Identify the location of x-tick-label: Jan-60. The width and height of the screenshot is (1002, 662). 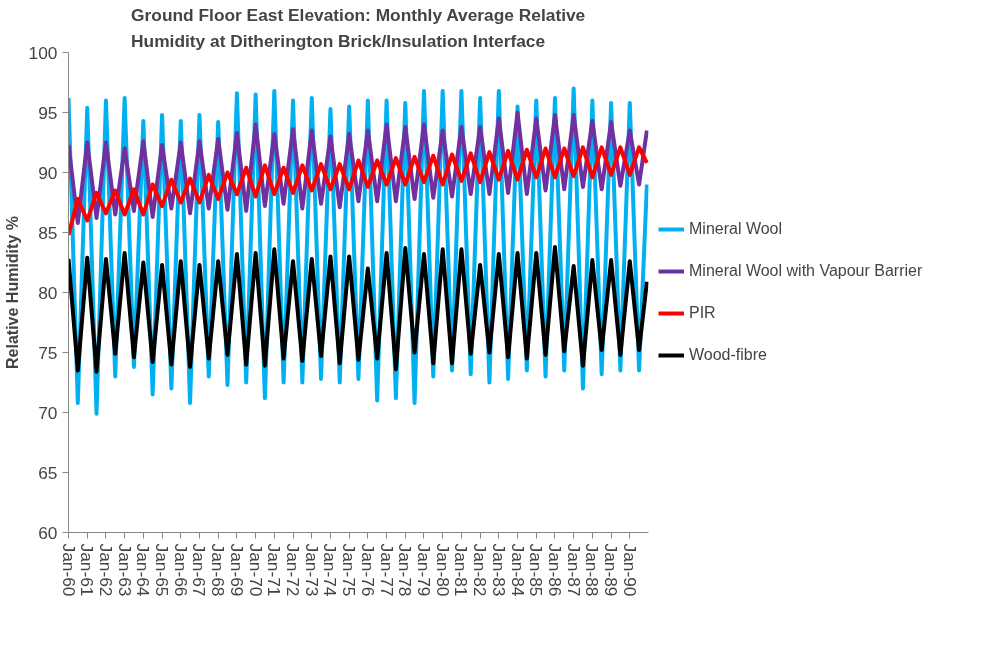
(68, 570).